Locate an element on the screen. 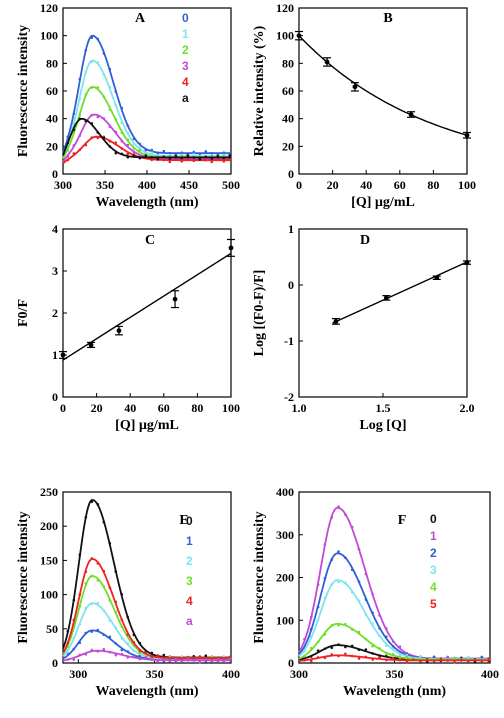  y-axis-label: F0/F is located at coordinates (23, 313).